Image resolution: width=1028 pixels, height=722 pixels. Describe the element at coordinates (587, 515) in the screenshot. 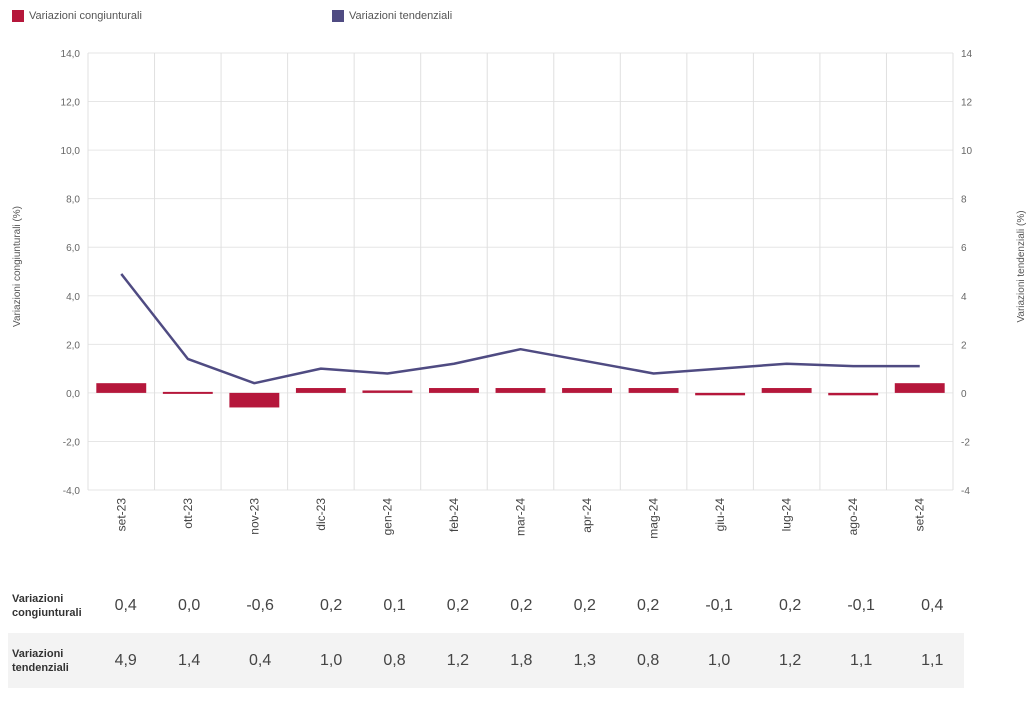

I see `x-tick-label: apr-24` at that location.